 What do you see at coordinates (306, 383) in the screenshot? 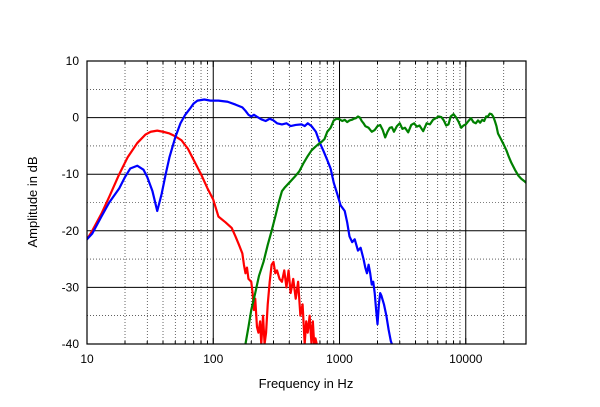
I see `x-axis-title: Frequency in Hz` at bounding box center [306, 383].